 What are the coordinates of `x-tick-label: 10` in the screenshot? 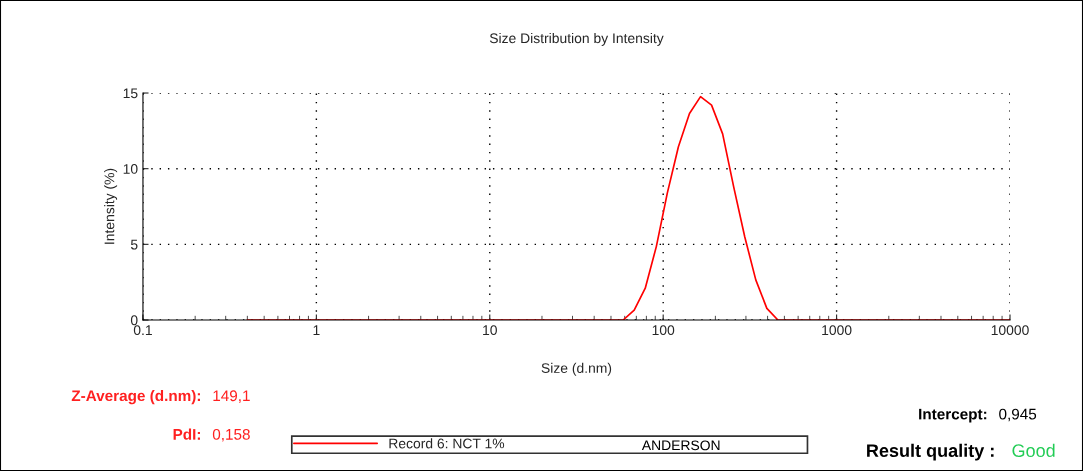 It's located at (490, 330).